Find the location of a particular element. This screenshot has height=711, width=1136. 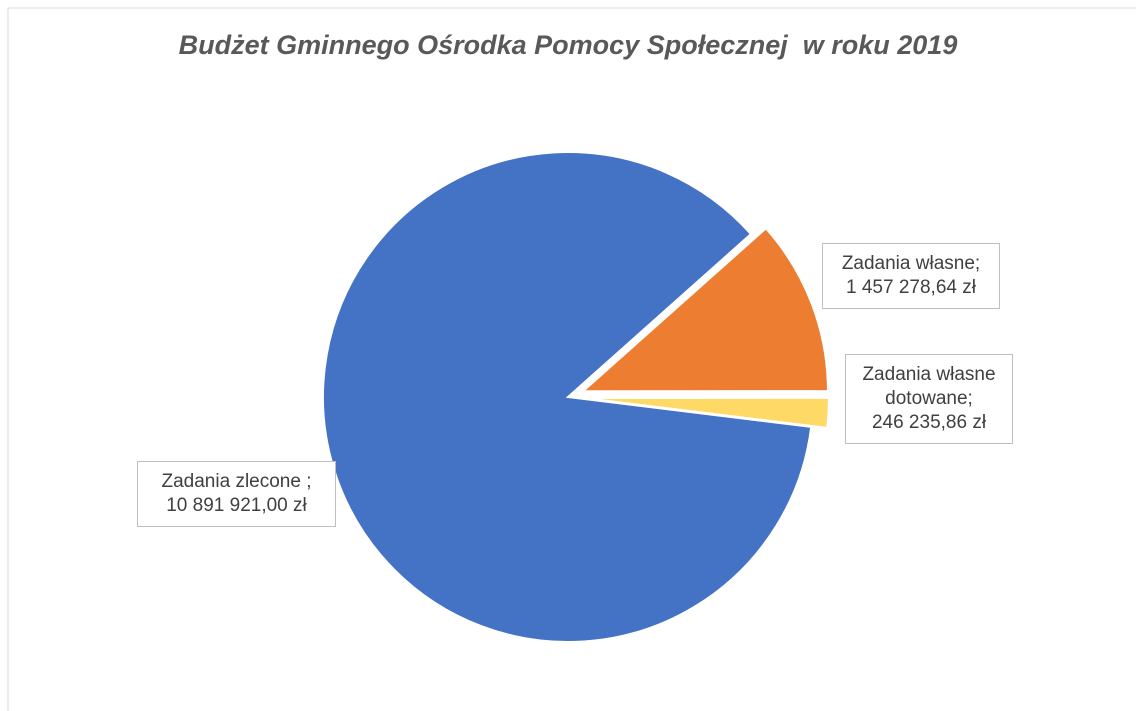

data-label: Zadania własne dotowane; 246 235,86 zł is located at coordinates (929, 399).